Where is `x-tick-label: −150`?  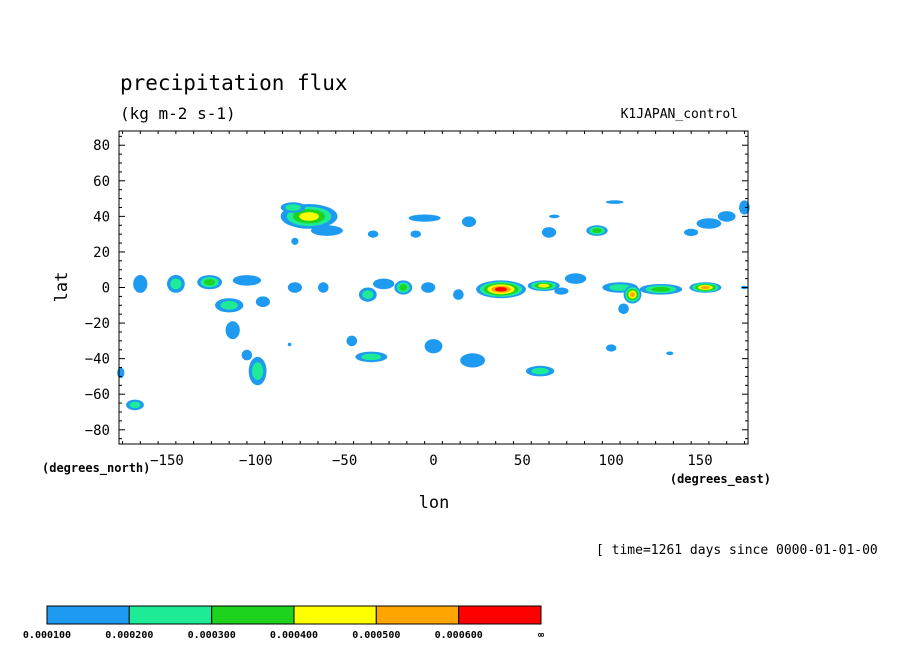
x-tick-label: −150 is located at coordinates (167, 461).